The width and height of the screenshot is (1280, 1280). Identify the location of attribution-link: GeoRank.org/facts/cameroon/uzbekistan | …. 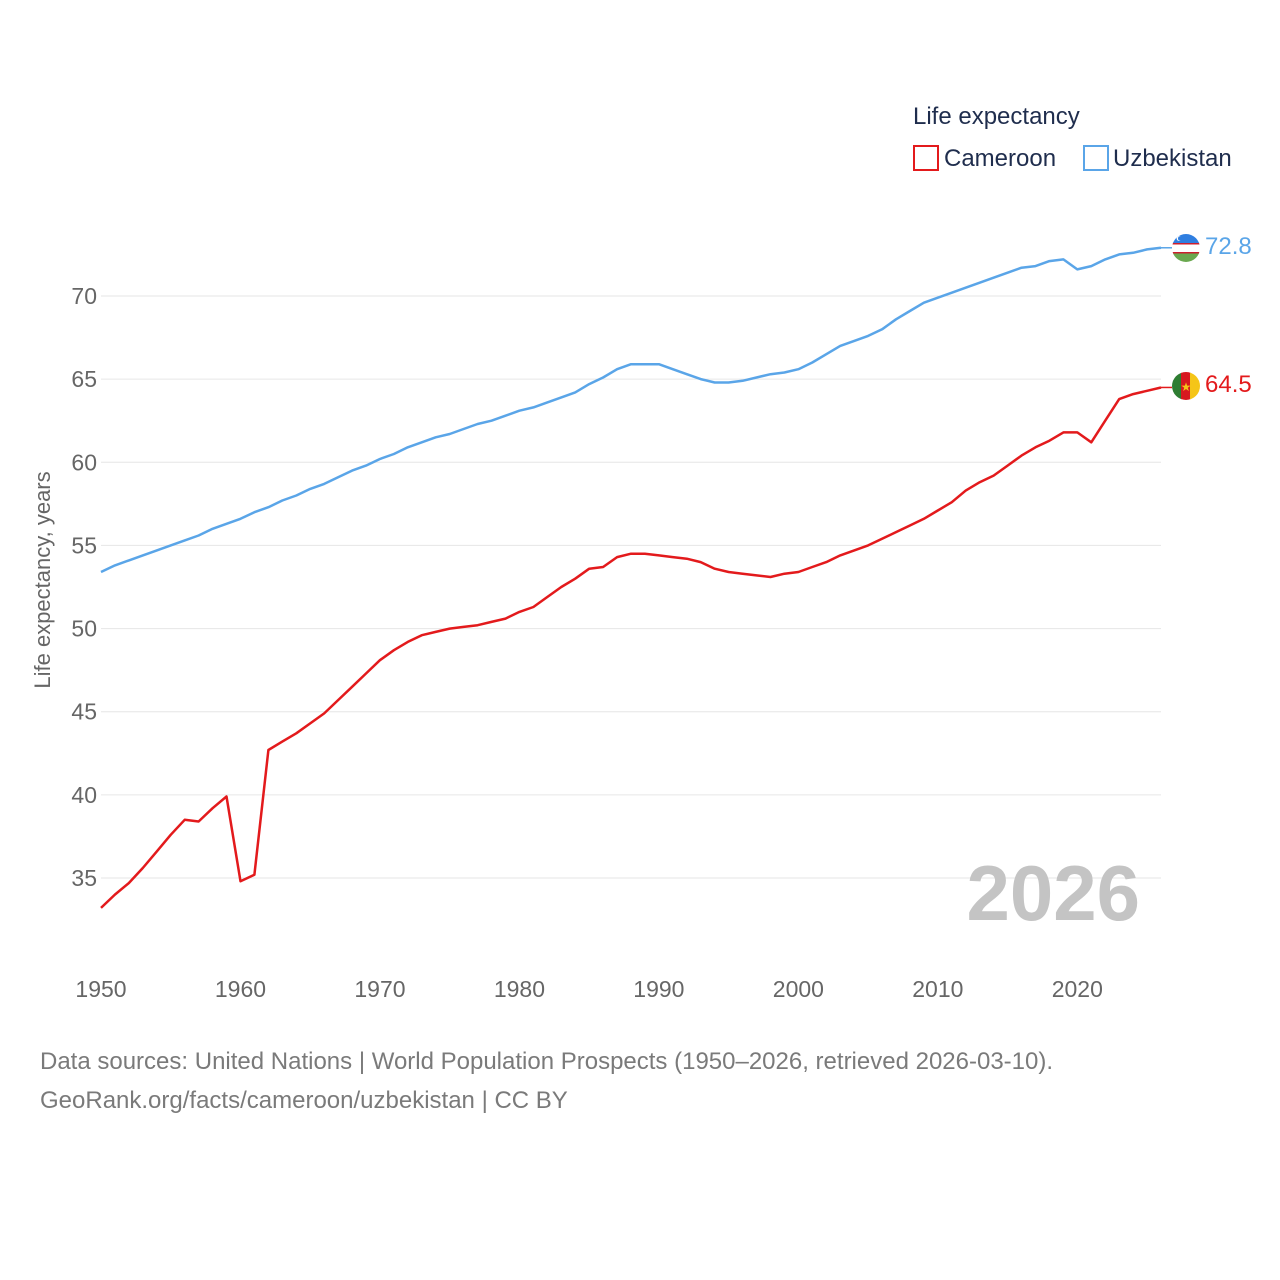
(304, 1100).